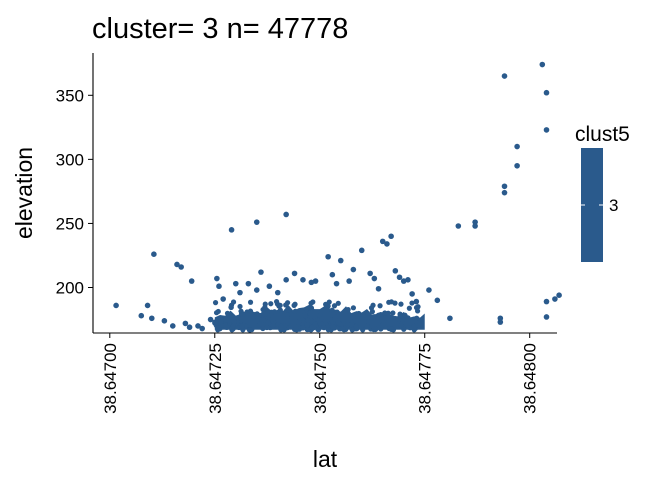  What do you see at coordinates (530, 378) in the screenshot?
I see `x-tick-label: 38.64800` at bounding box center [530, 378].